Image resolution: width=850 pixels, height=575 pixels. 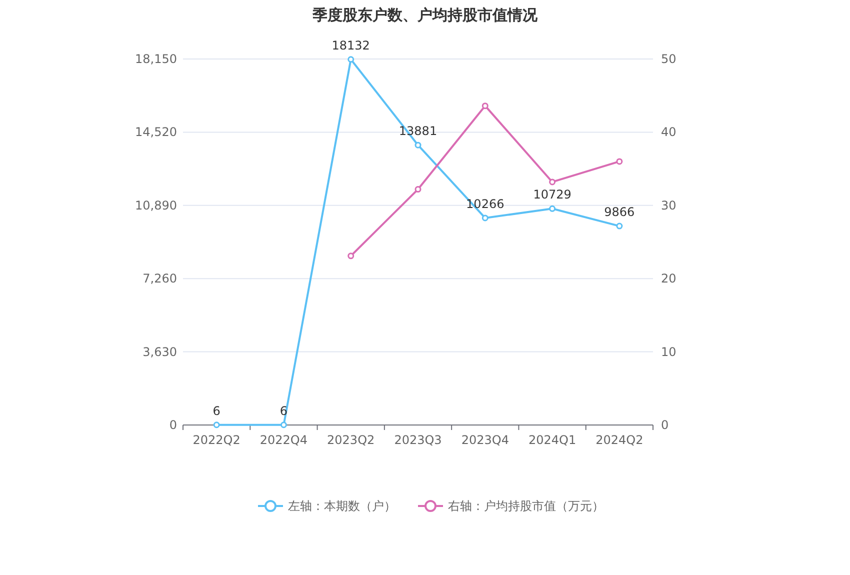 I want to click on x-tick-label: 2024Q2, so click(x=620, y=440).